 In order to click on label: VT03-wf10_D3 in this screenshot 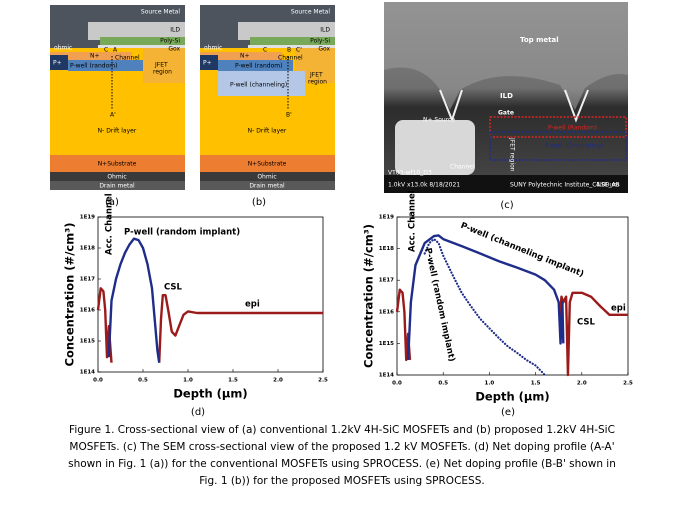, I will do `click(410, 173)`.